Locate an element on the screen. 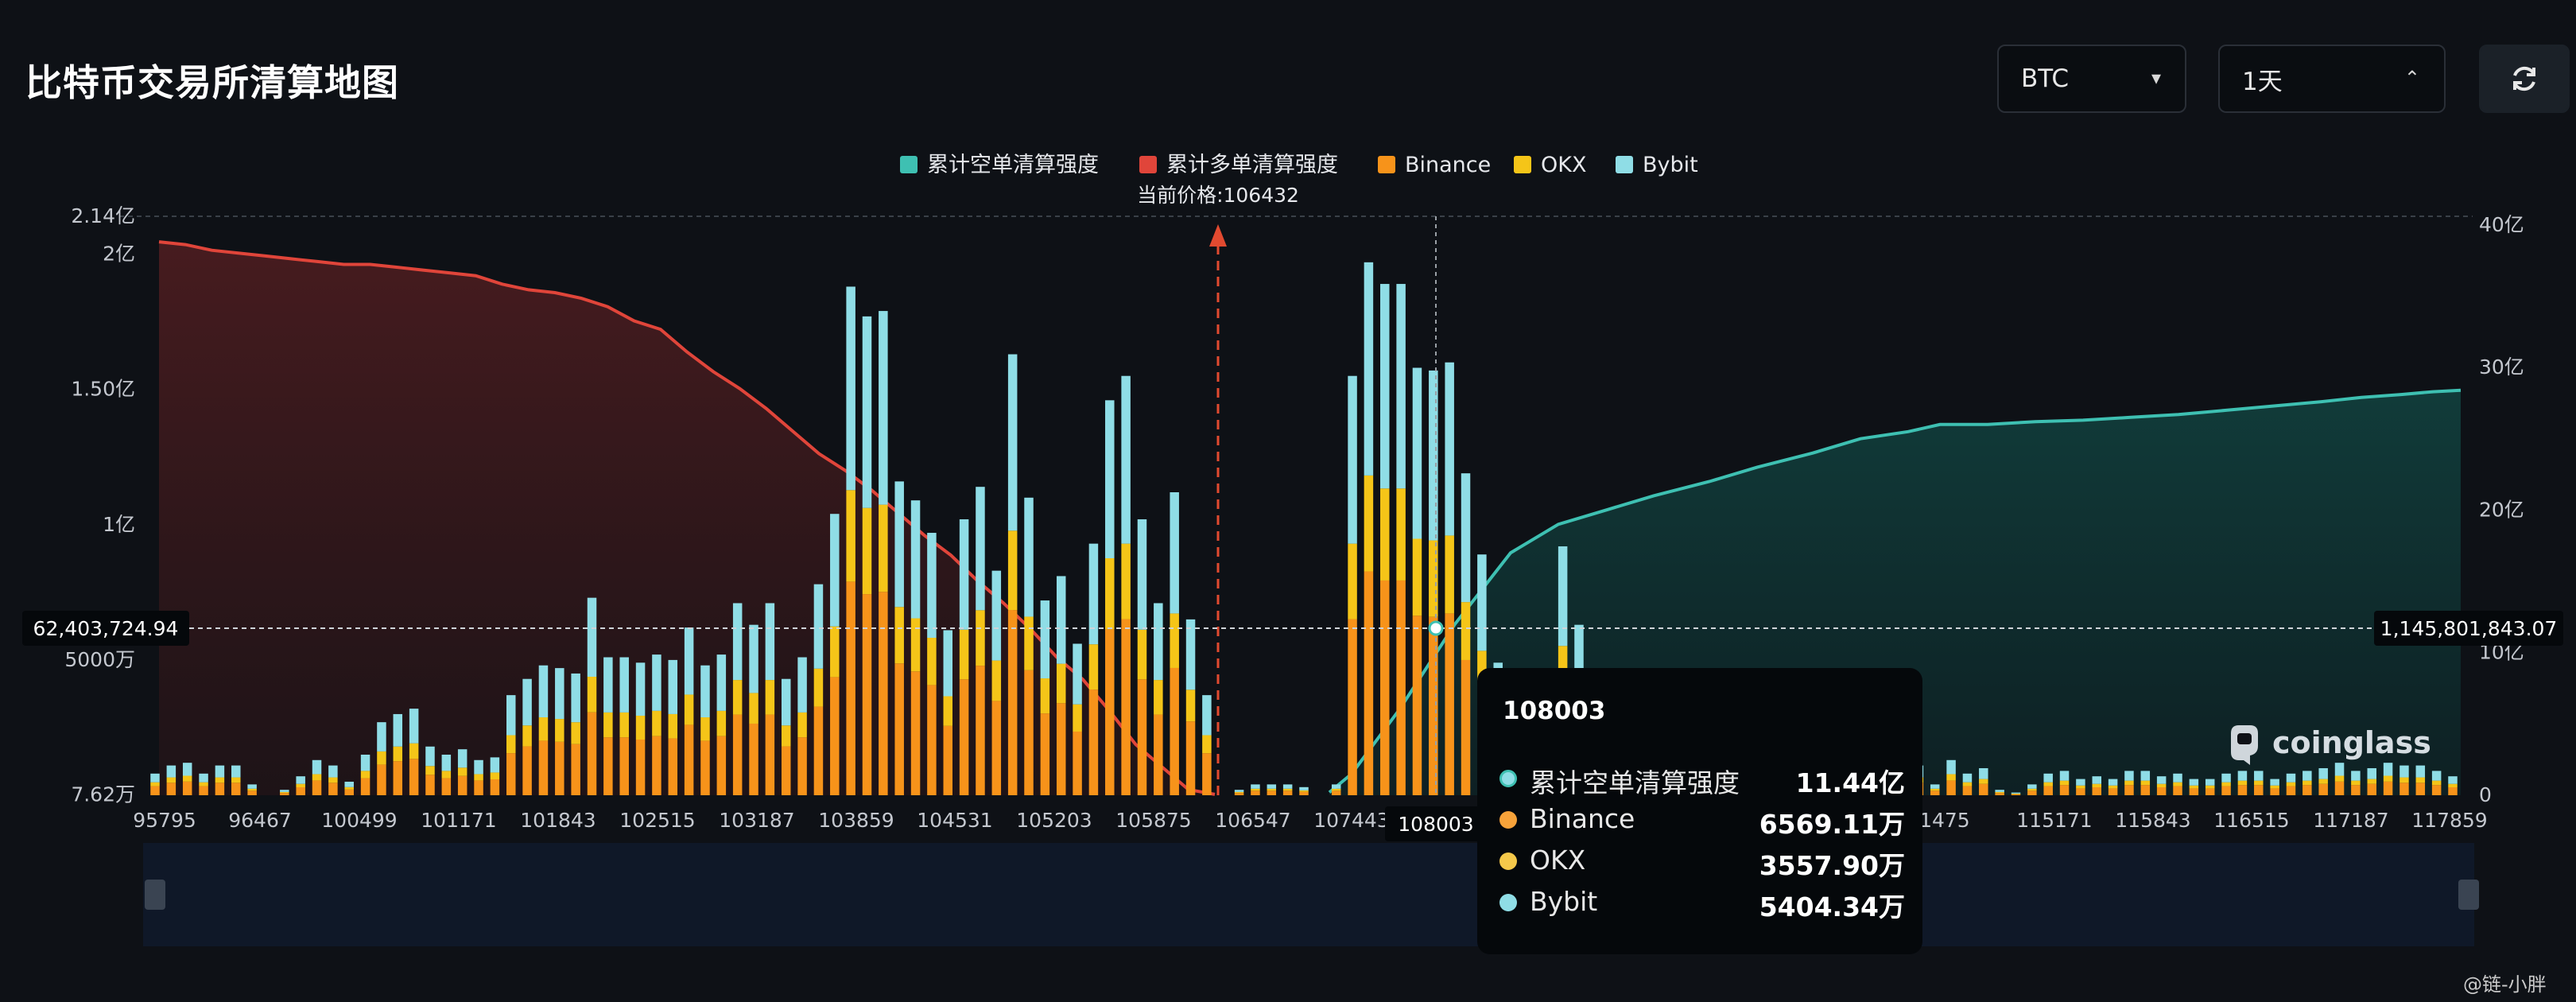 This screenshot has width=2576, height=1002. time-range-value: 1天 is located at coordinates (2262, 81).